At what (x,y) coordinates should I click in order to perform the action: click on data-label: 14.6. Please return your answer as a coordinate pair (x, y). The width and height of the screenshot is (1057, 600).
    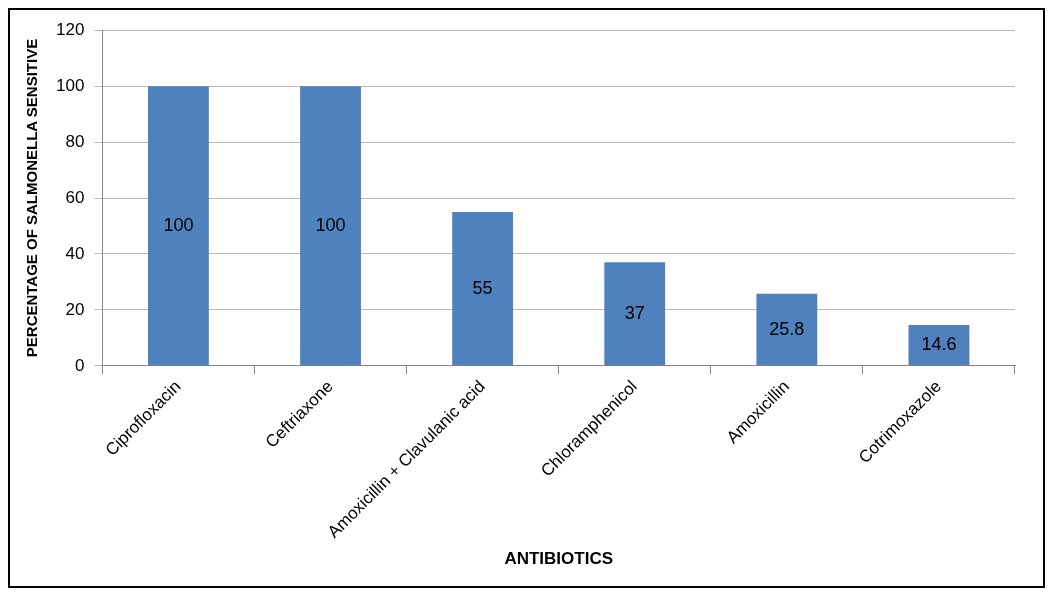
    Looking at the image, I should click on (939, 344).